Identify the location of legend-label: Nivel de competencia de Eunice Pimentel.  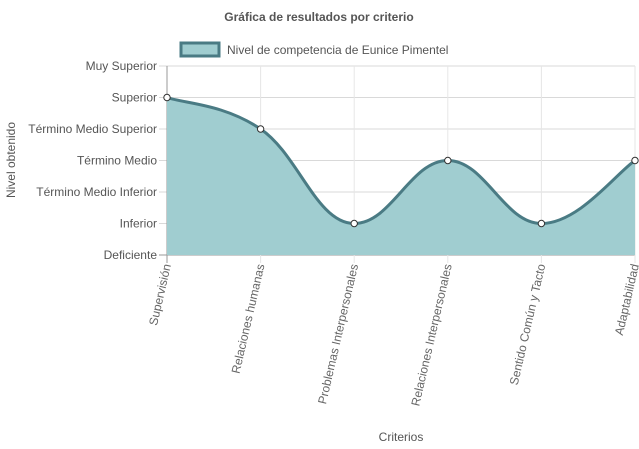
(337, 50).